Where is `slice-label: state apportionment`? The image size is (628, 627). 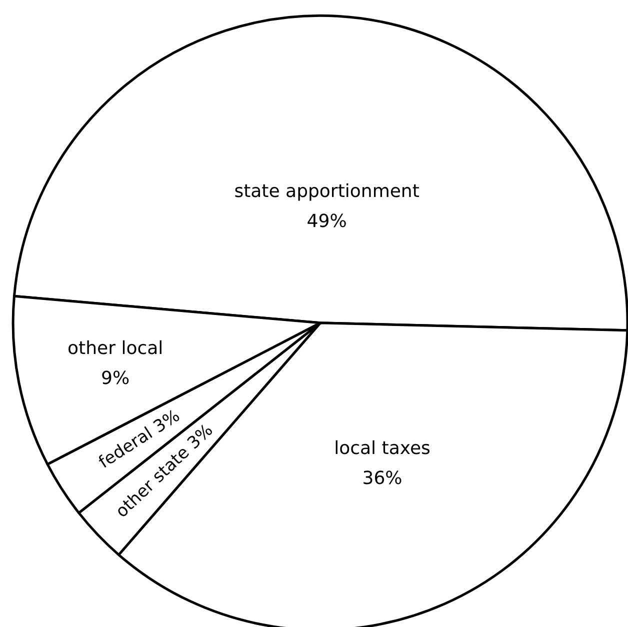 slice-label: state apportionment is located at coordinates (327, 191).